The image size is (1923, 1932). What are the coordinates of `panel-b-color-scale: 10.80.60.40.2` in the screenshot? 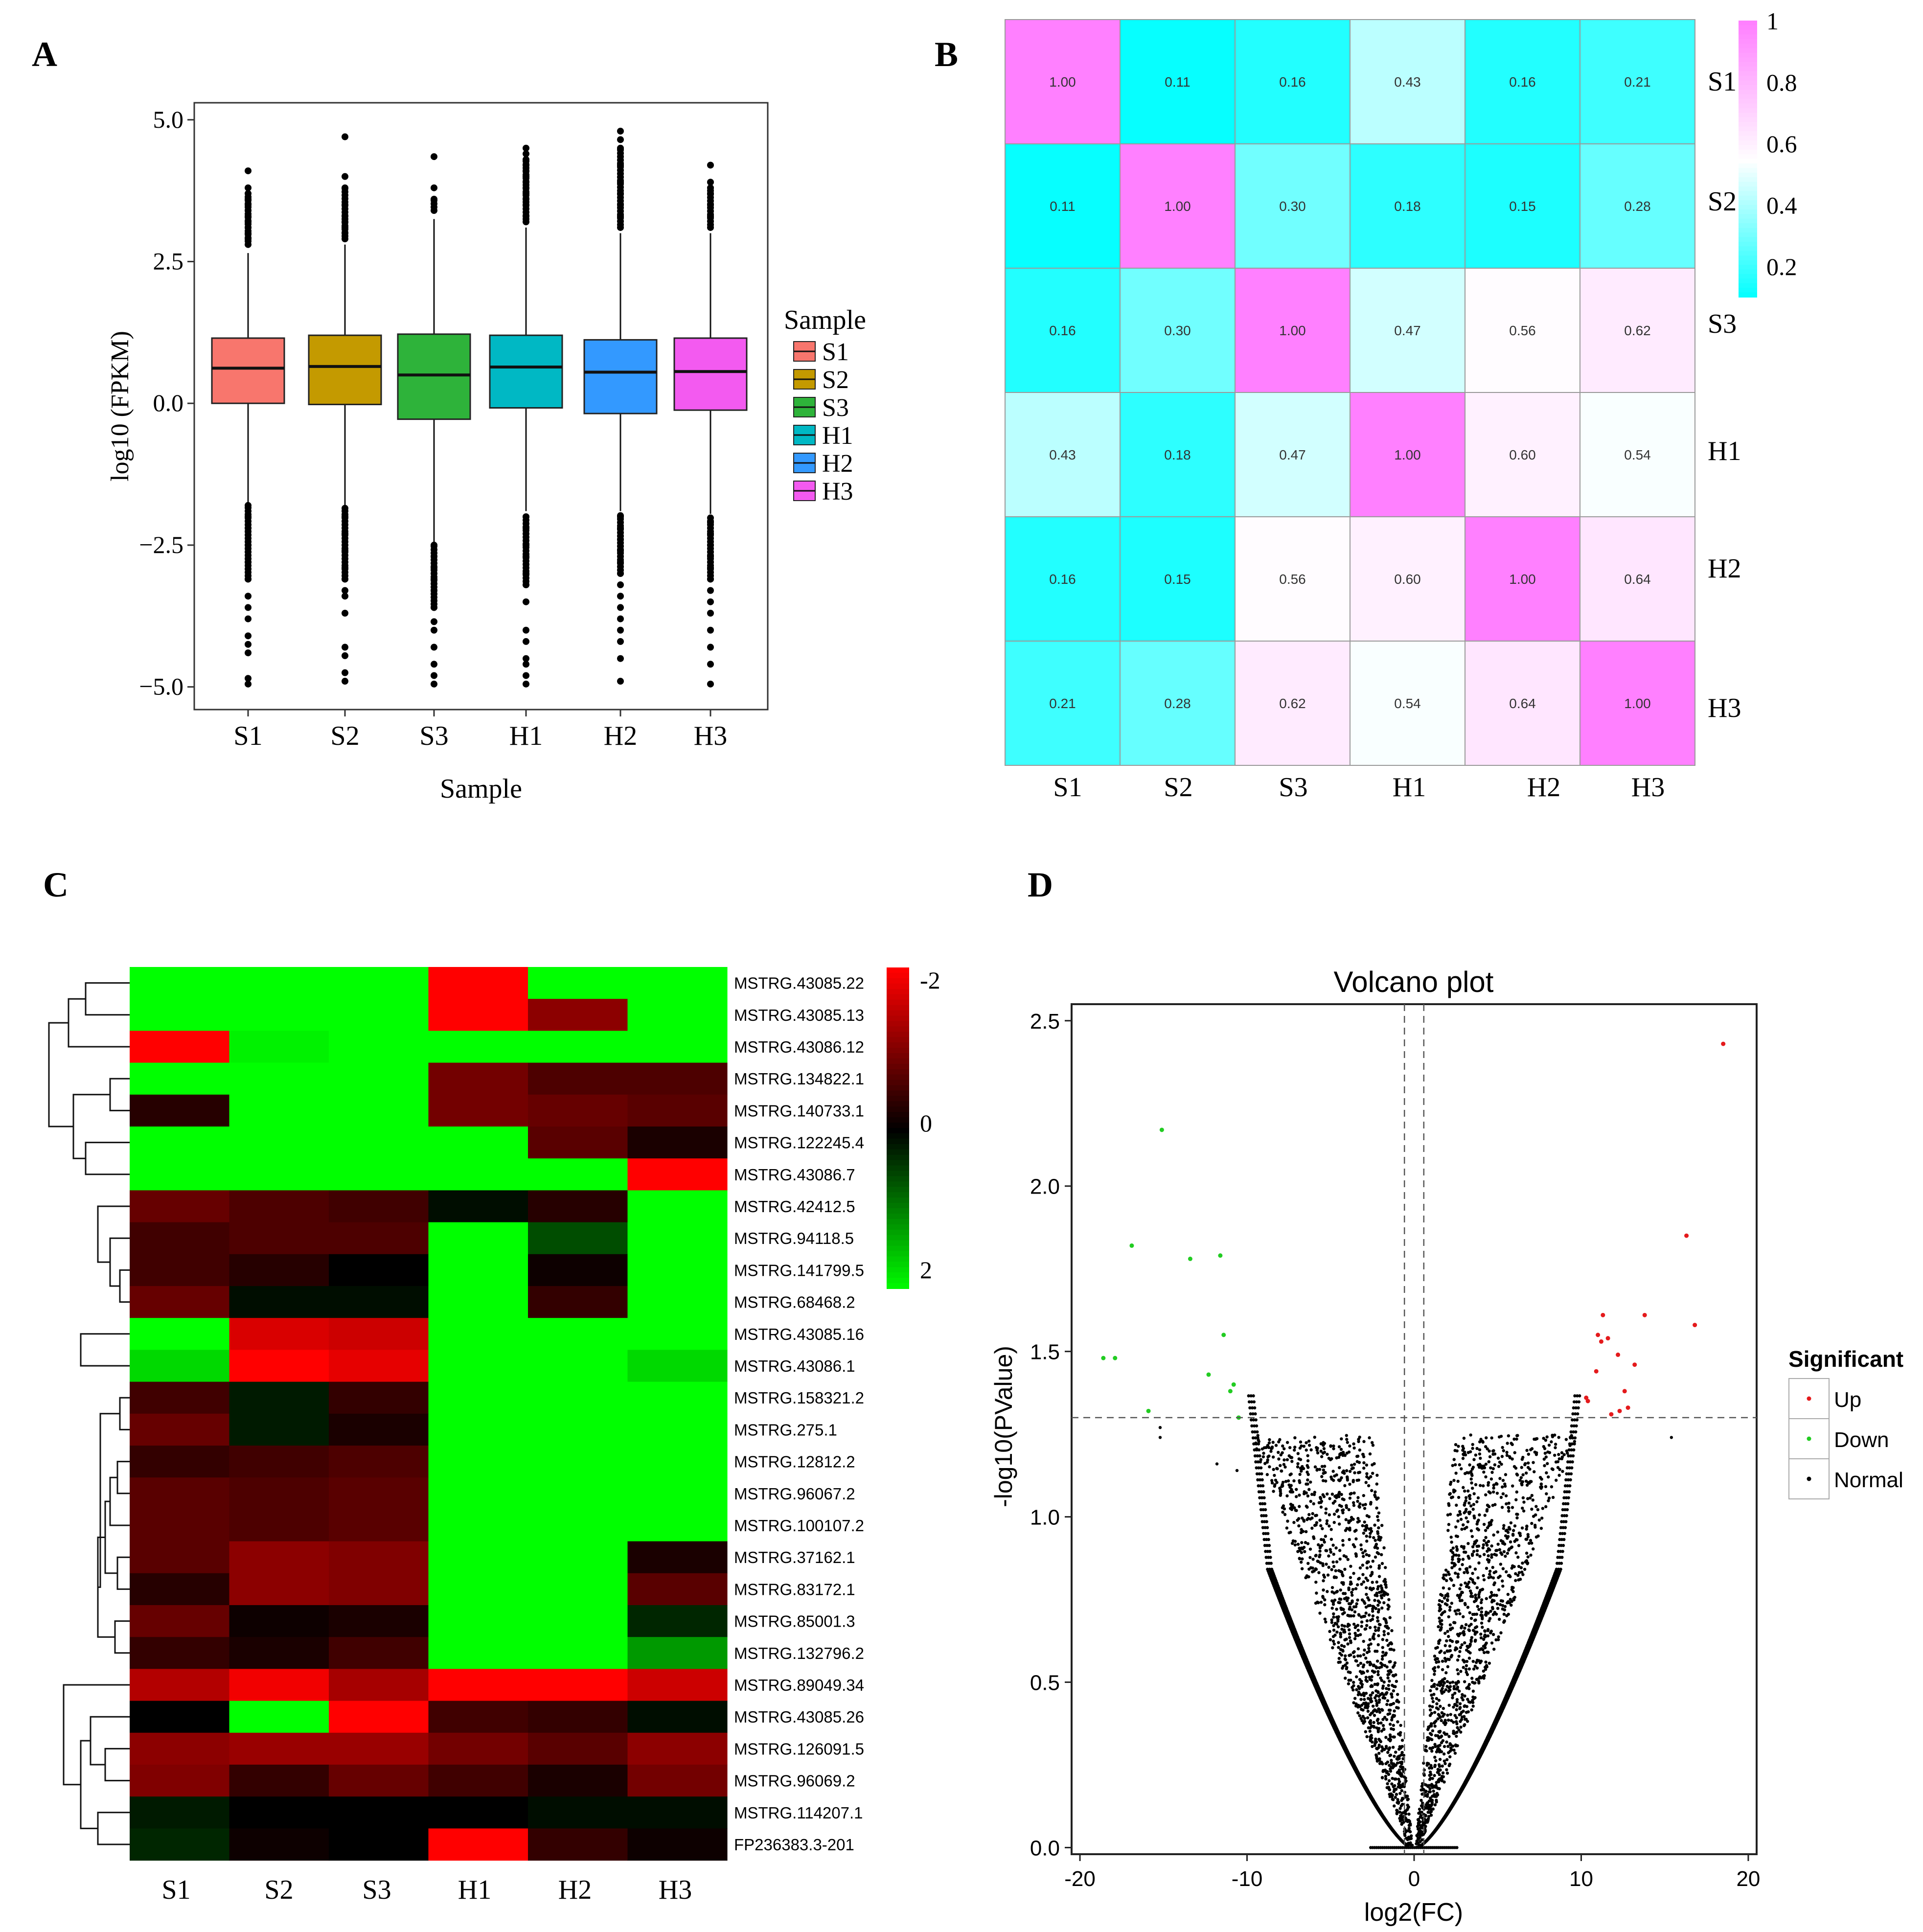 It's located at (1768, 153).